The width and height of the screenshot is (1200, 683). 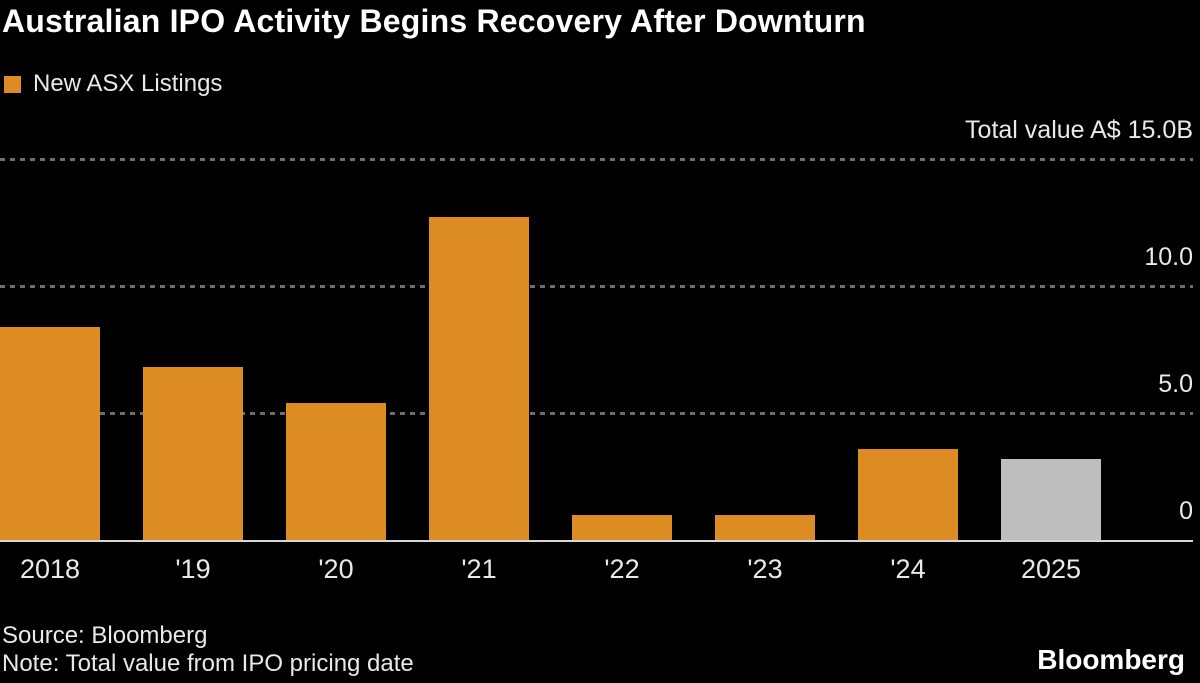 What do you see at coordinates (1111, 659) in the screenshot?
I see `bloomberg-logo: Bloomberg` at bounding box center [1111, 659].